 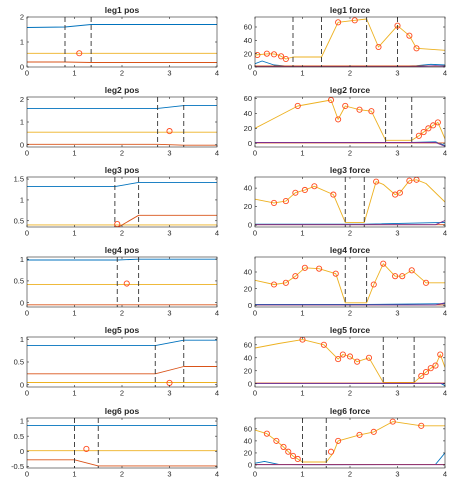 I want to click on chart-title: leg5 force, so click(x=350, y=330).